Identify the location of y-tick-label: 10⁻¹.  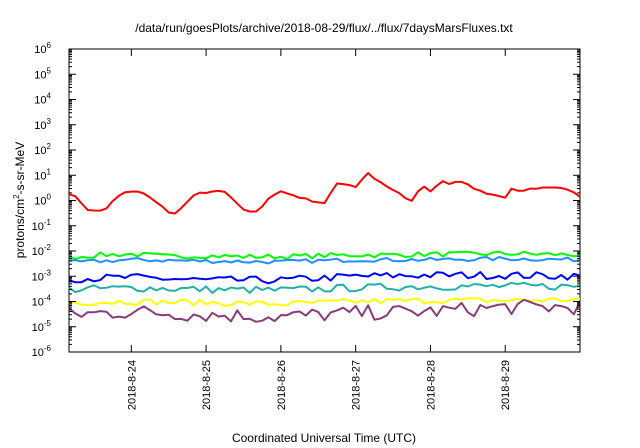
(42, 225).